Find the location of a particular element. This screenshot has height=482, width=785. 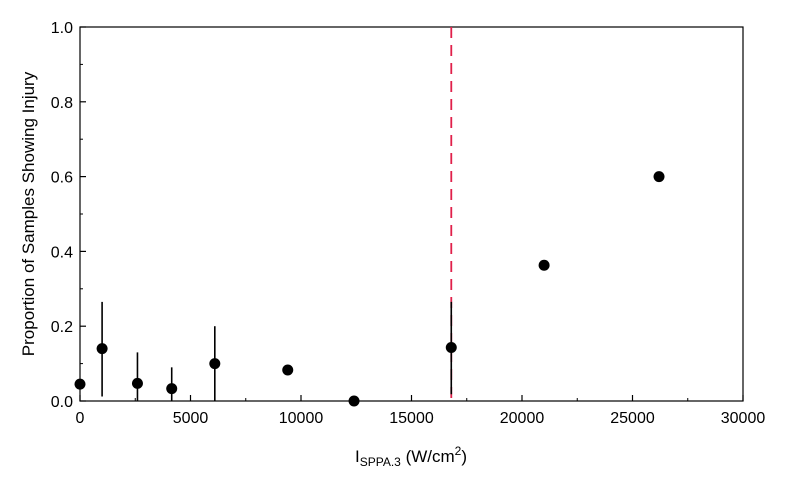

x-tick-label: 20000 is located at coordinates (522, 418).